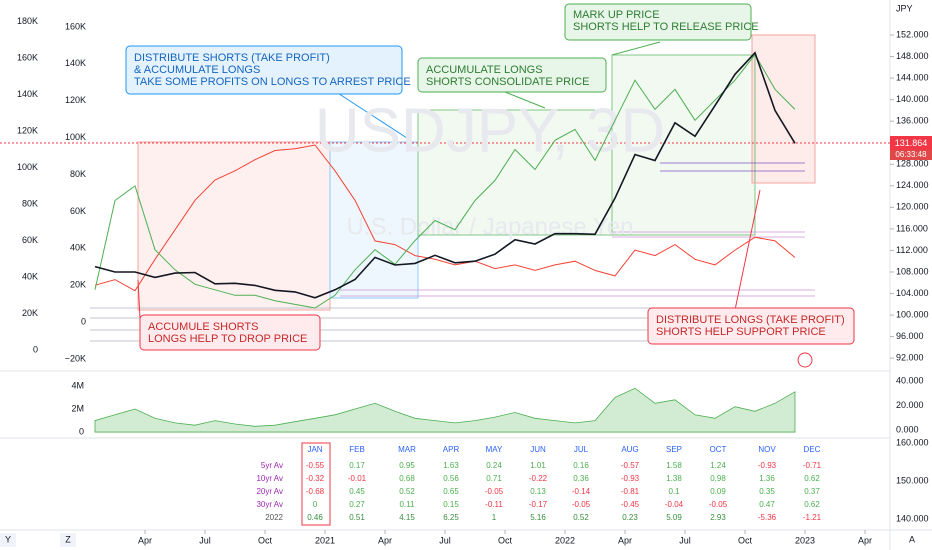 This screenshot has width=932, height=550. What do you see at coordinates (451, 491) in the screenshot?
I see `table-cell: 0.65` at bounding box center [451, 491].